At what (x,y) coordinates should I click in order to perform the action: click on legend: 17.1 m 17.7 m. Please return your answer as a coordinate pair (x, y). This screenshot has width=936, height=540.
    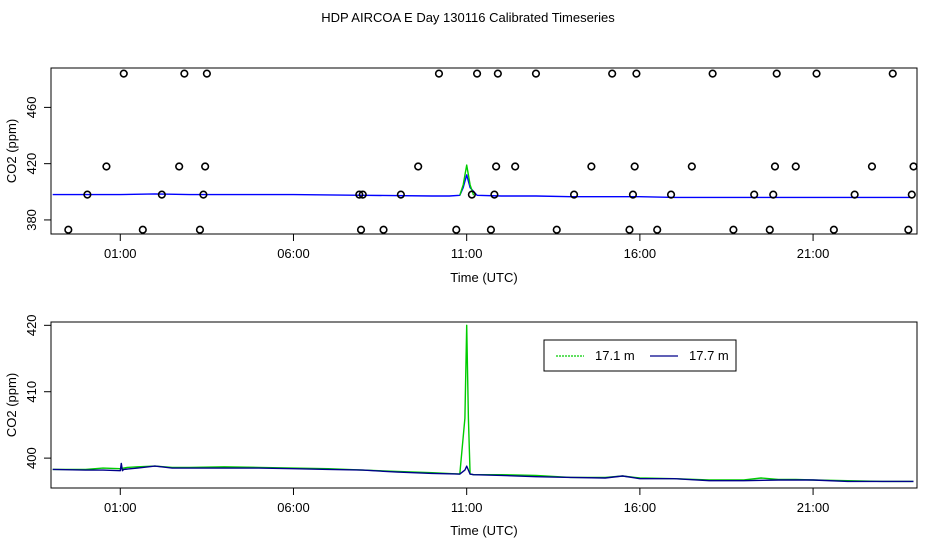
    Looking at the image, I should click on (640, 355).